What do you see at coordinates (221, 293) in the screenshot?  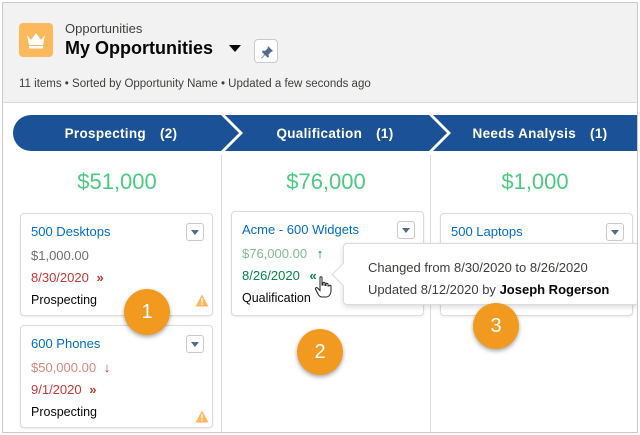 I see `column-divider` at bounding box center [221, 293].